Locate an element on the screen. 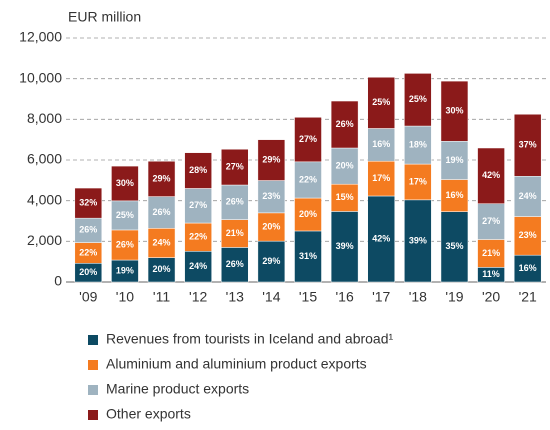  y-tick-label: 6,000 is located at coordinates (44, 159).